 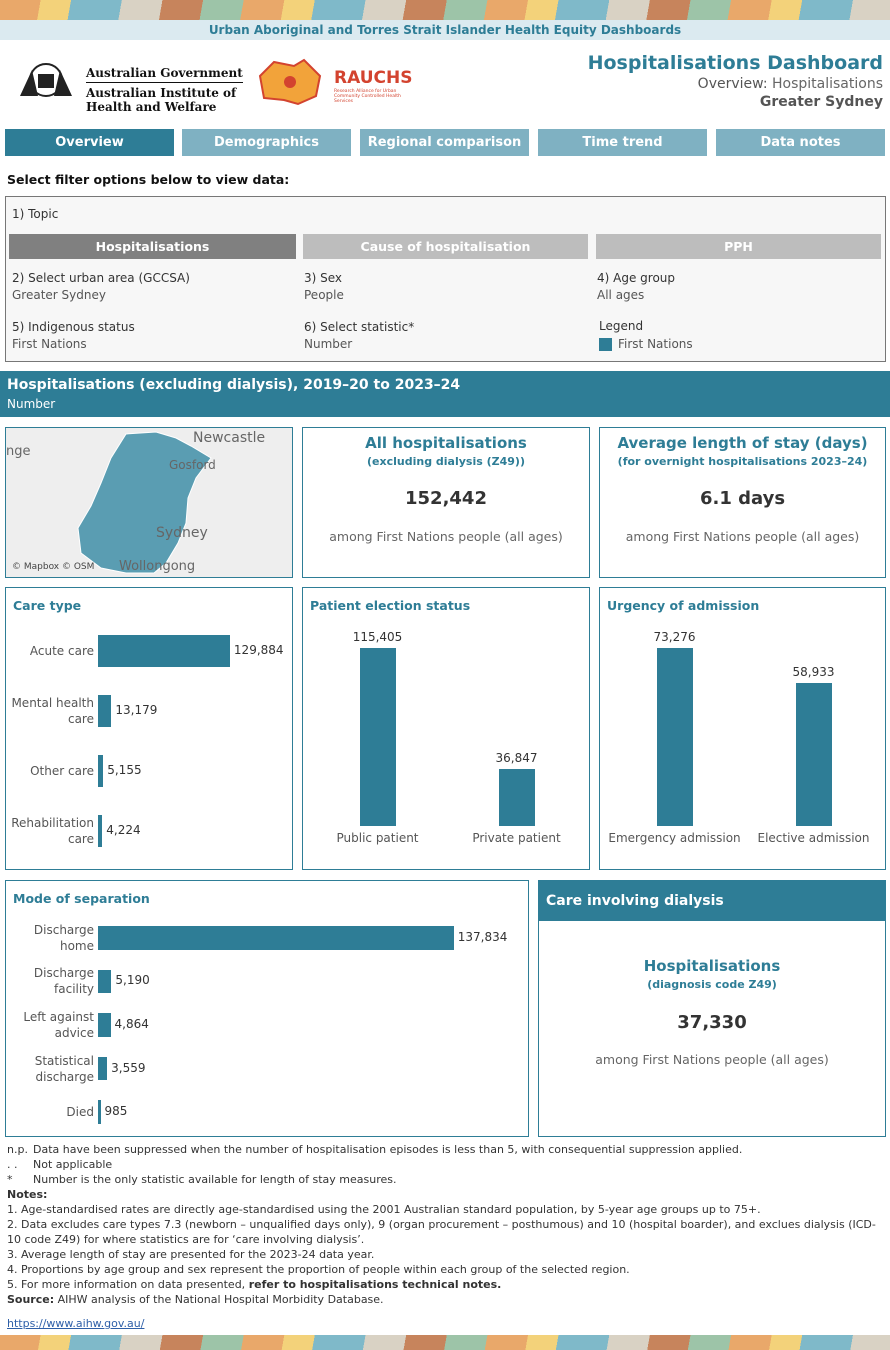 What do you see at coordinates (64, 1068) in the screenshot?
I see `category-label: Statistical discharge` at bounding box center [64, 1068].